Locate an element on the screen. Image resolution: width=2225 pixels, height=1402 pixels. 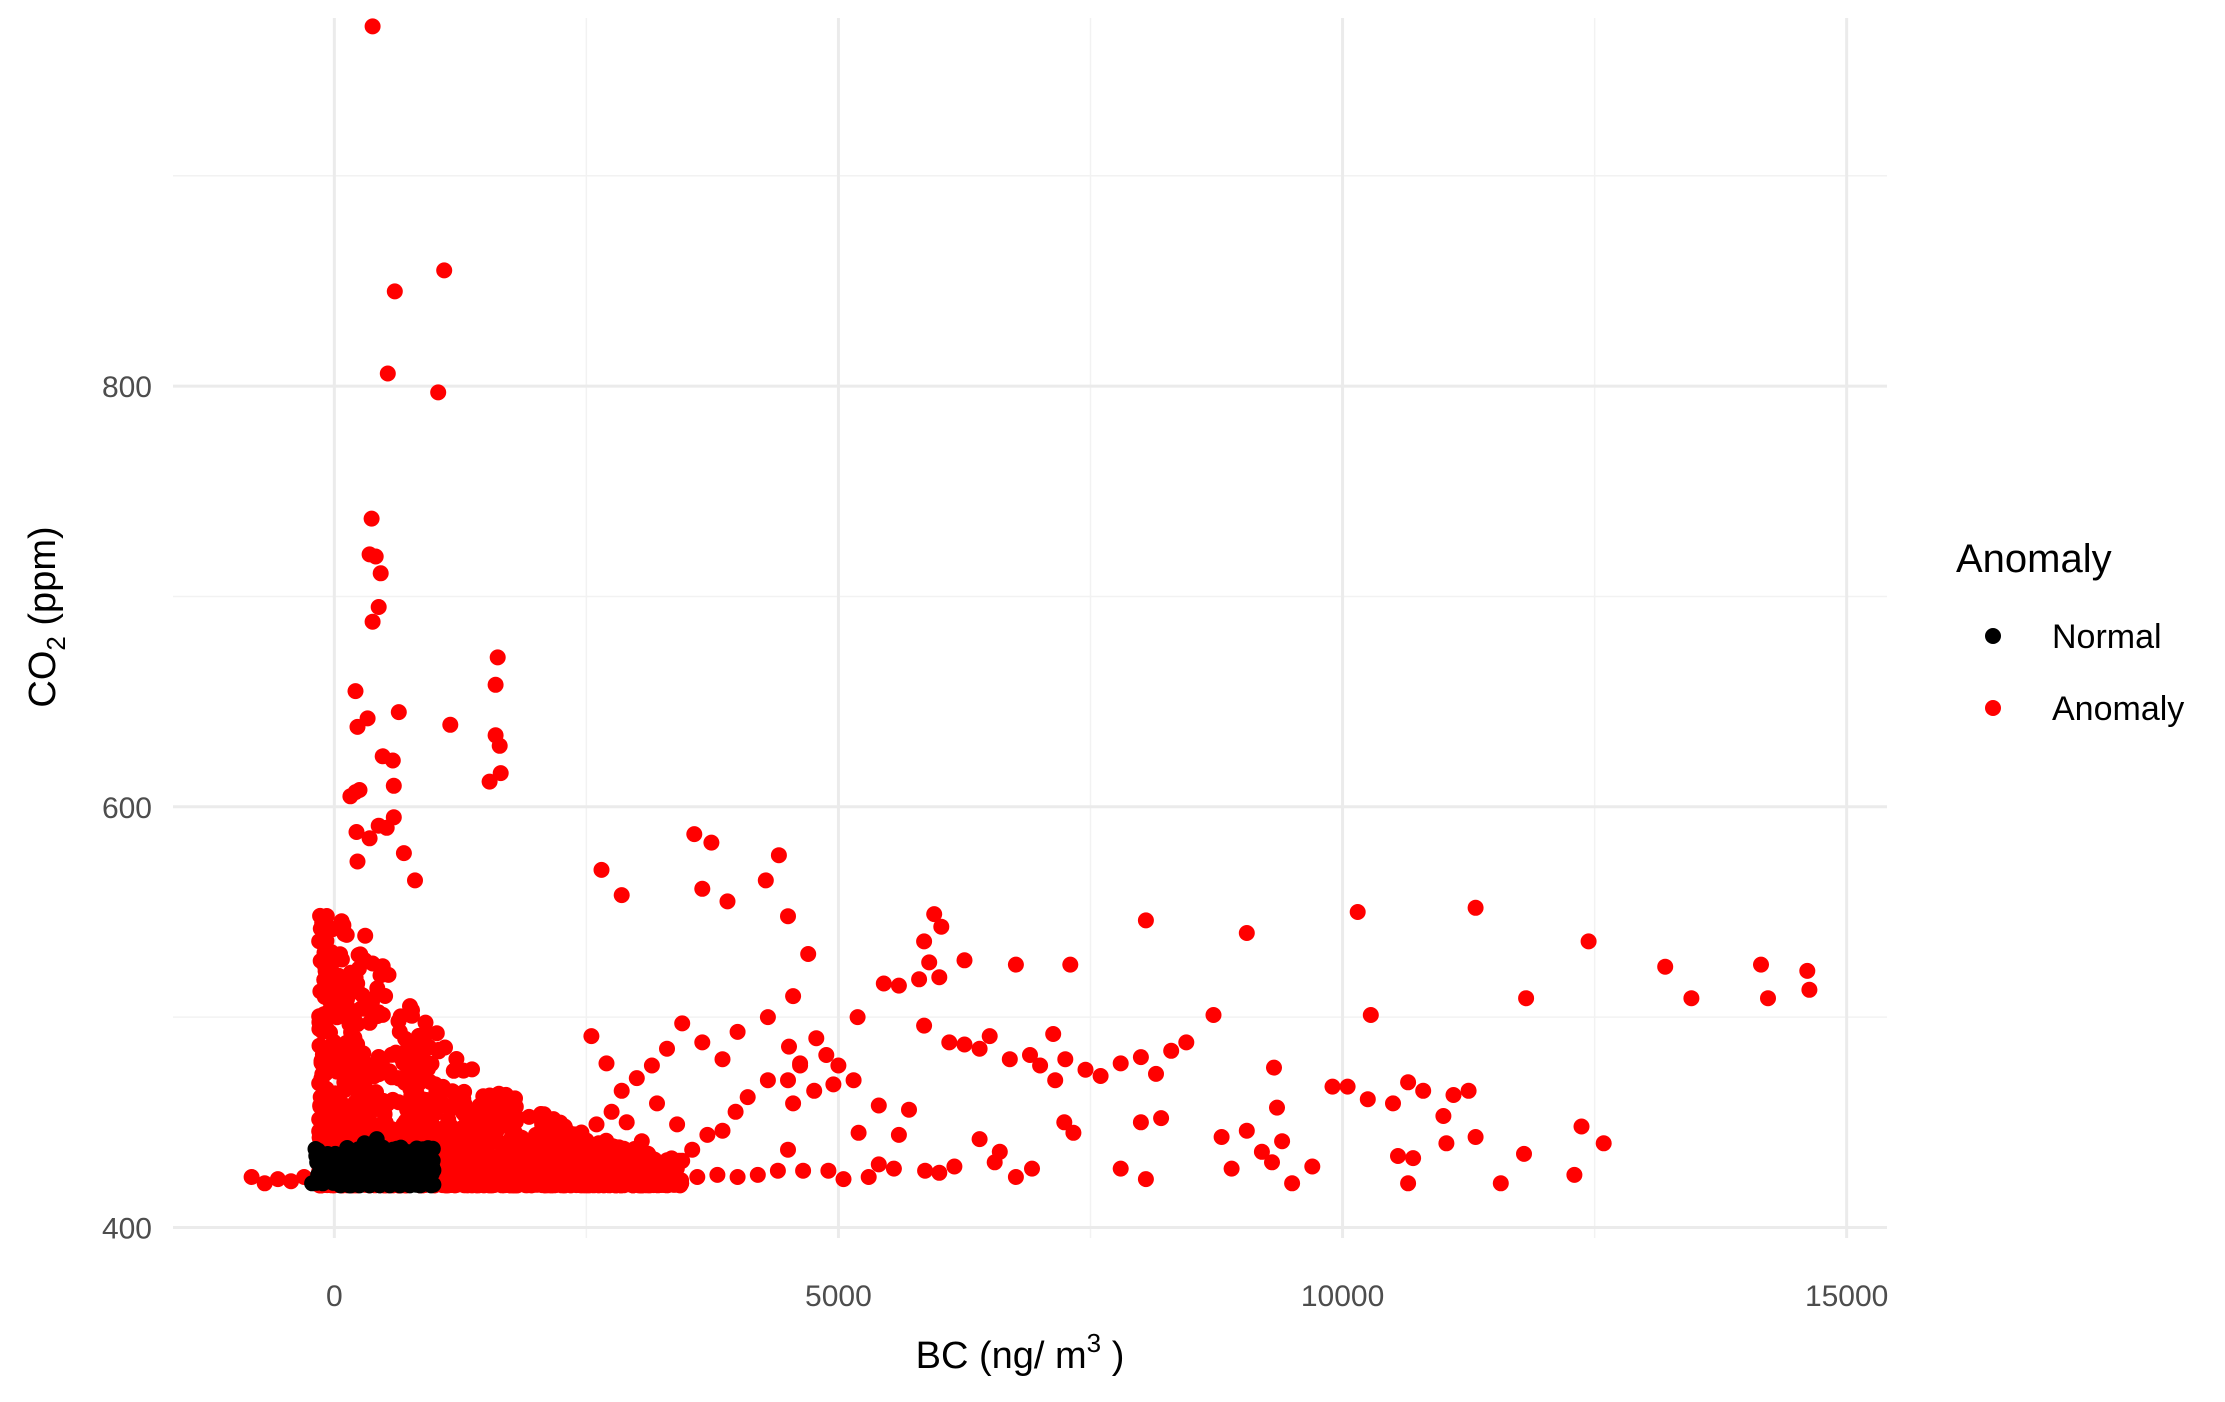
legend-label-anomaly: Anomaly is located at coordinates (2118, 709).